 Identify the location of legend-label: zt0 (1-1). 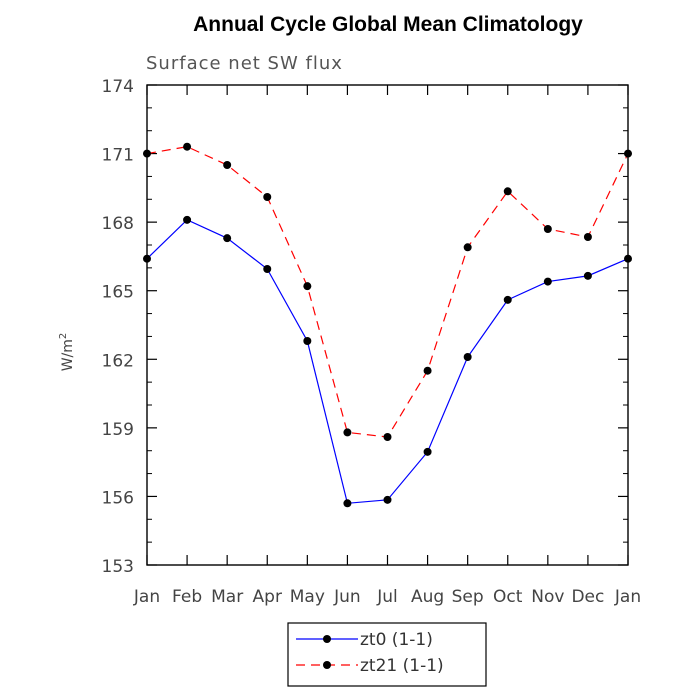
(396, 640).